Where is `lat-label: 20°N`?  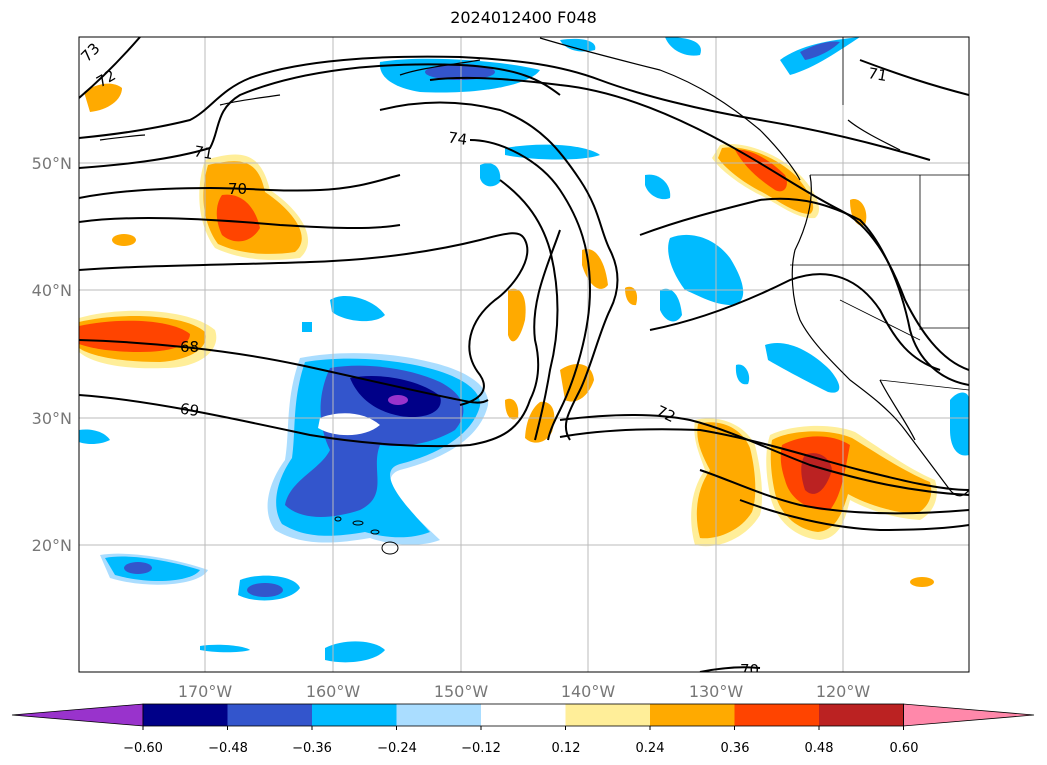
lat-label: 20°N is located at coordinates (52, 545).